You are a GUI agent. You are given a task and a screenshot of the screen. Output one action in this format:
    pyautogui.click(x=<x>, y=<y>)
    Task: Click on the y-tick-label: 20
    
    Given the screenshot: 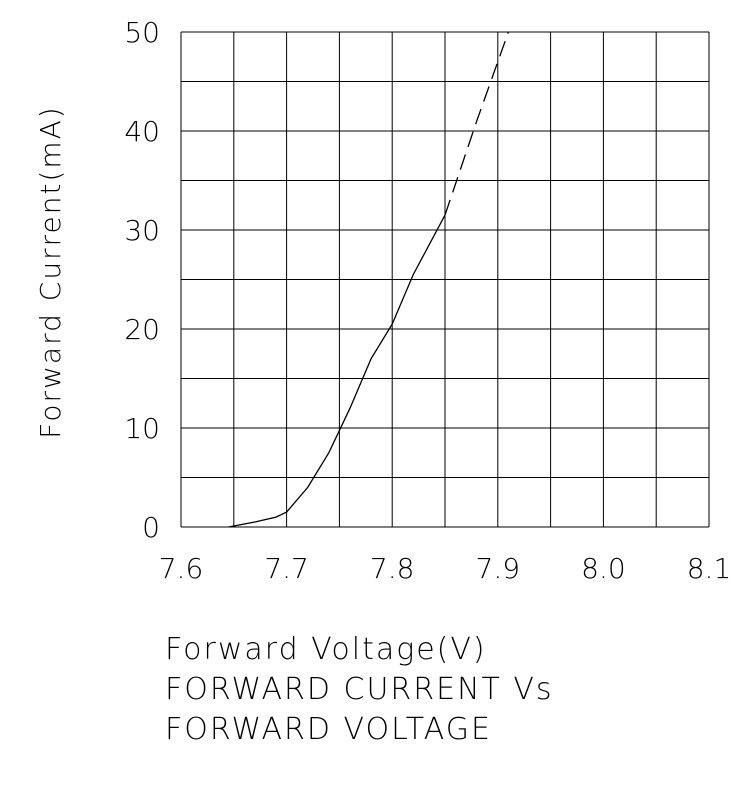 What is the action you would take?
    pyautogui.click(x=142, y=329)
    